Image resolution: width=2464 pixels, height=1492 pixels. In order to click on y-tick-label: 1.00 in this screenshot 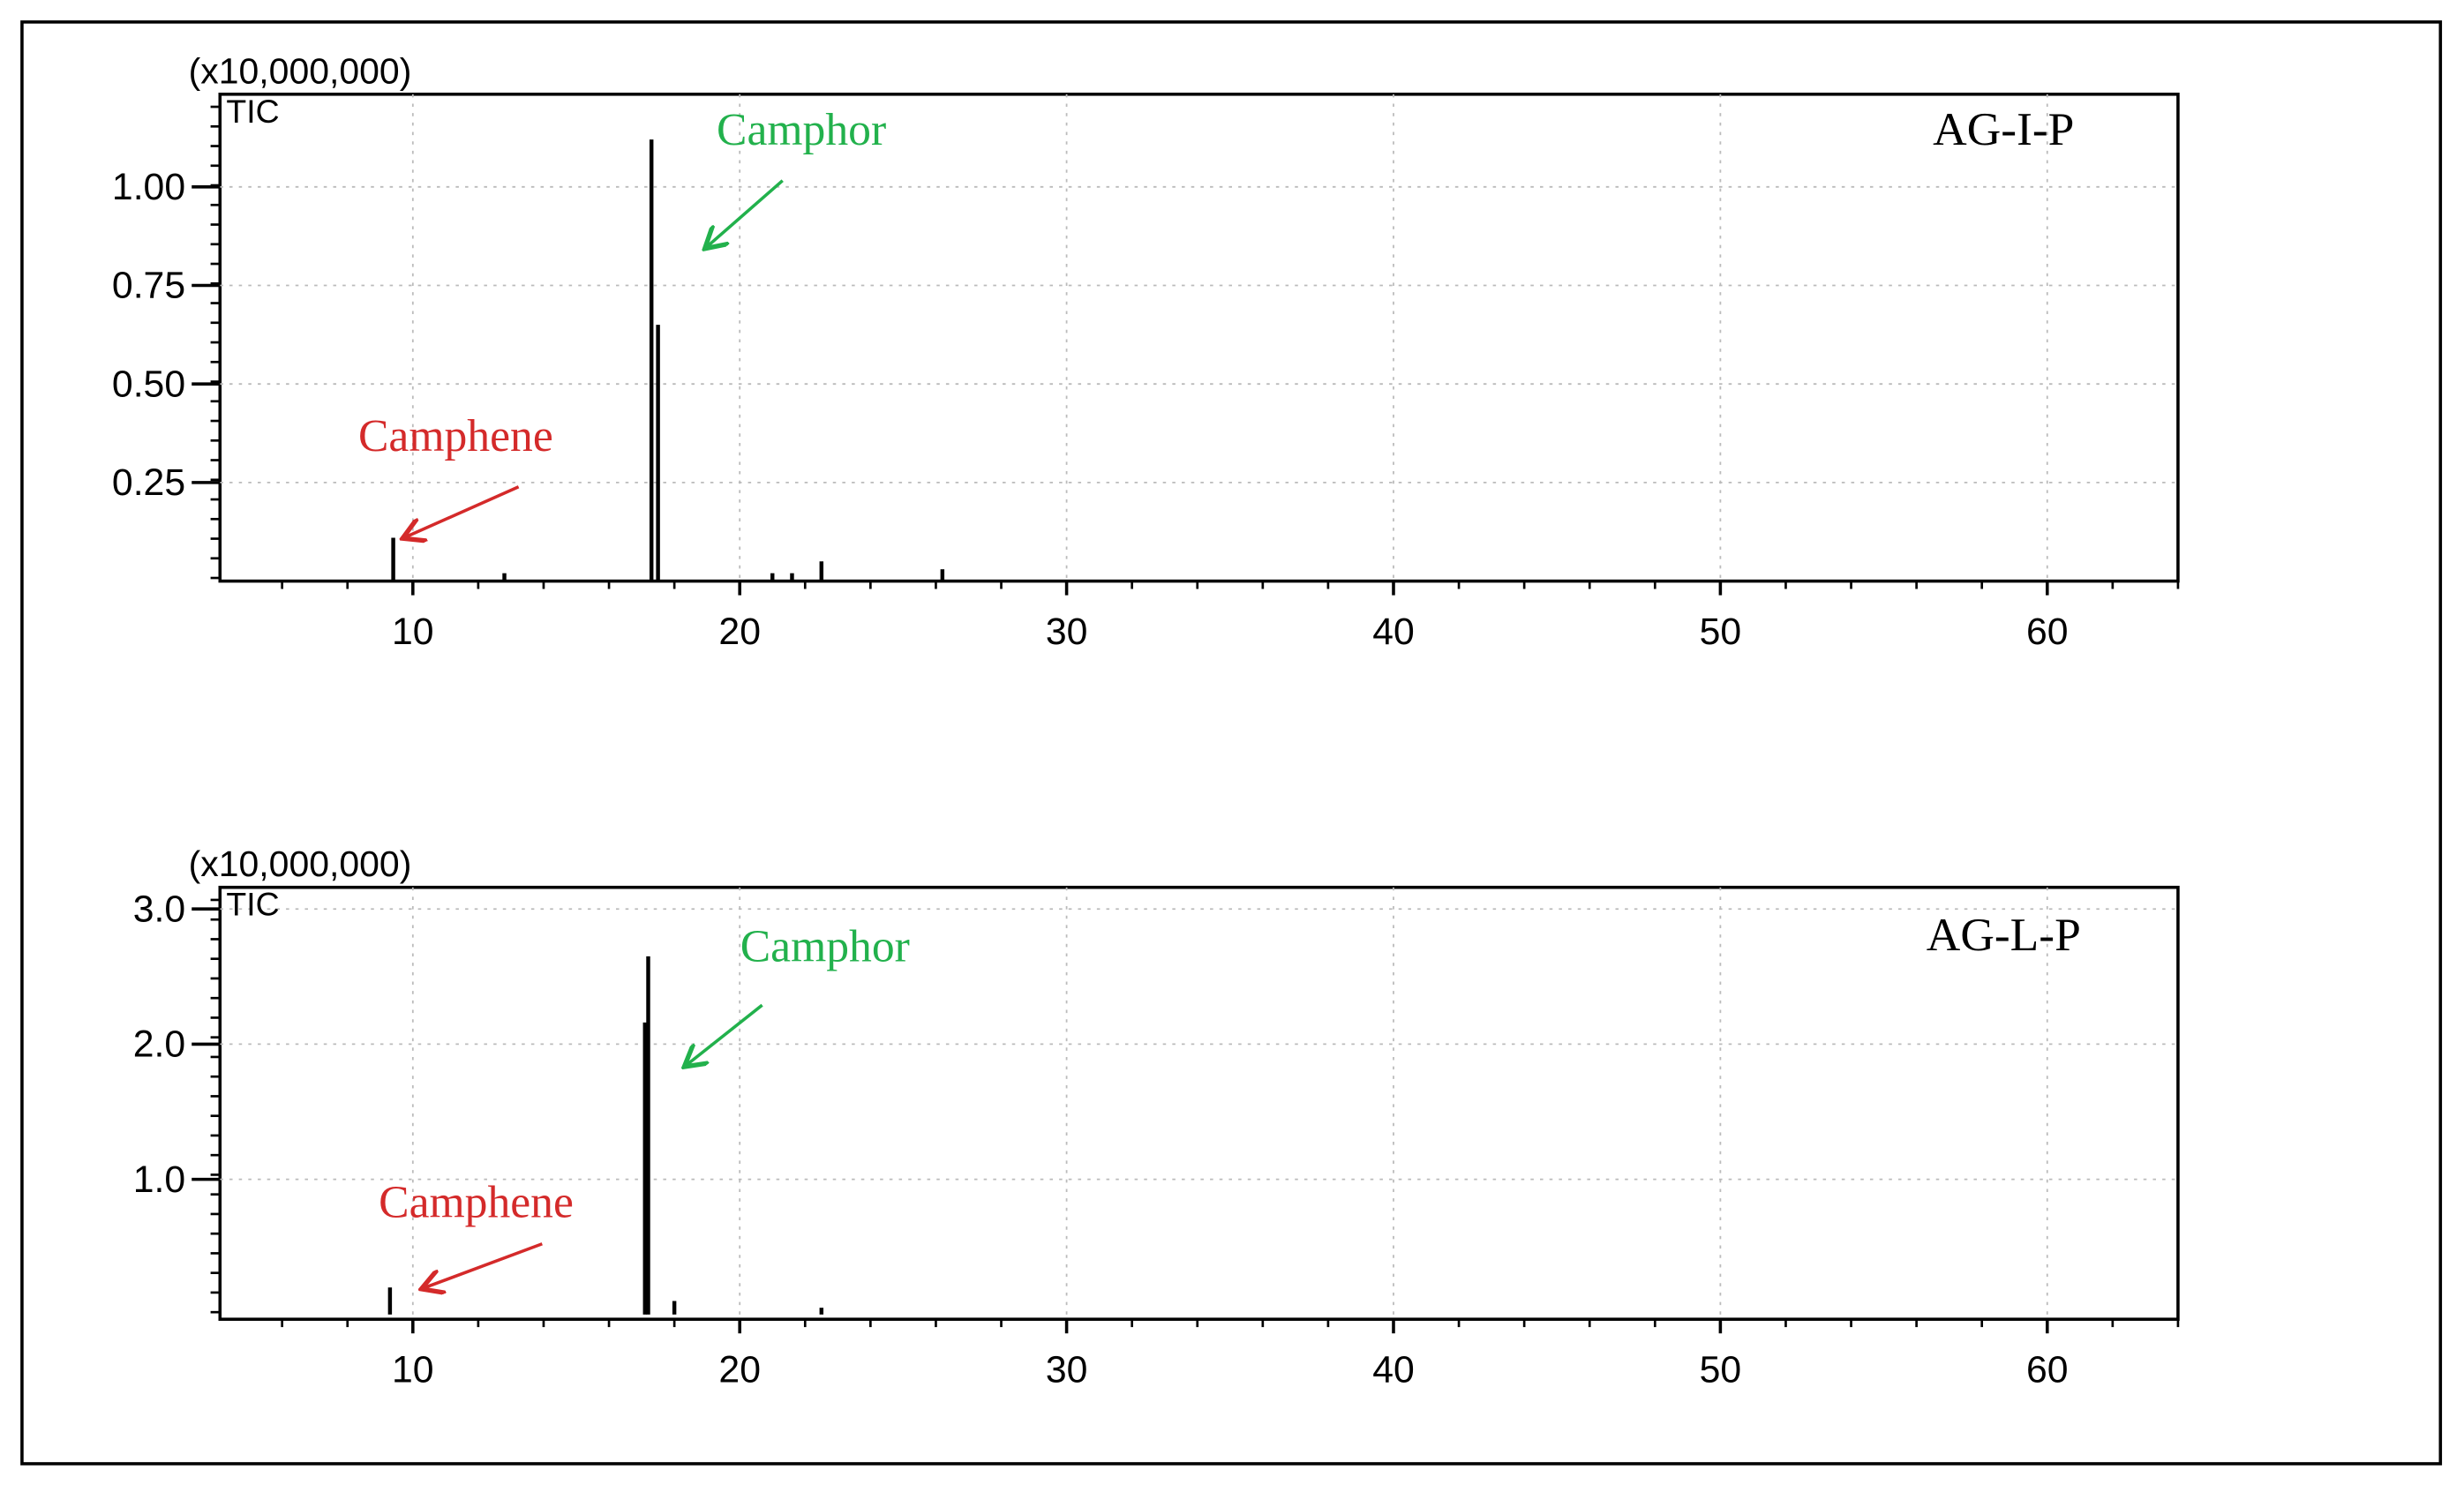, I will do `click(149, 187)`.